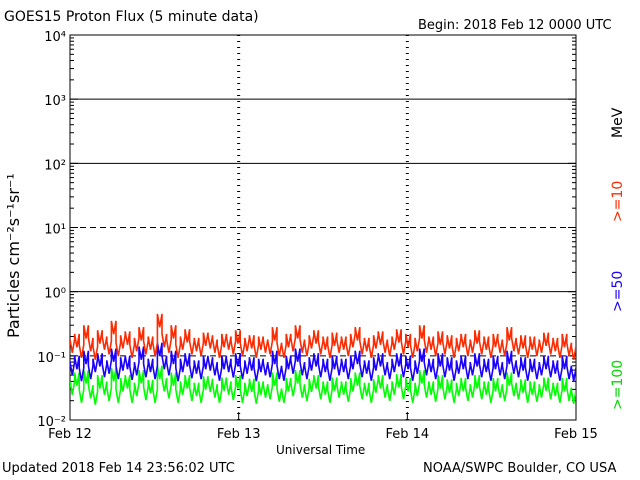 Image resolution: width=640 pixels, height=480 pixels. I want to click on chart-title: GOES15 Proton Flux (5 minute data), so click(131, 17).